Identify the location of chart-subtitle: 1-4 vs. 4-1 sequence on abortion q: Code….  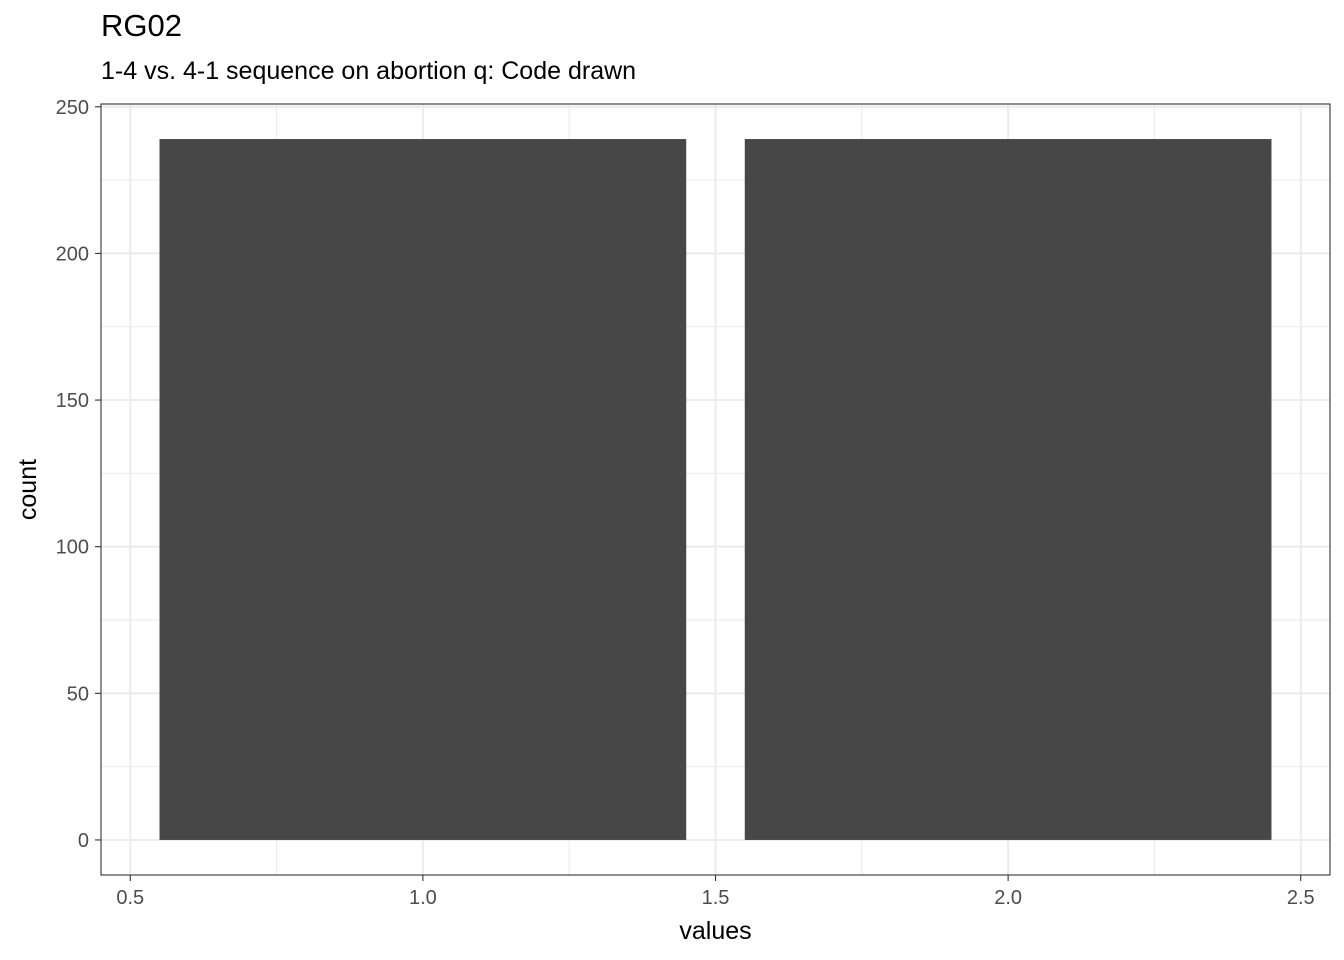
(369, 71).